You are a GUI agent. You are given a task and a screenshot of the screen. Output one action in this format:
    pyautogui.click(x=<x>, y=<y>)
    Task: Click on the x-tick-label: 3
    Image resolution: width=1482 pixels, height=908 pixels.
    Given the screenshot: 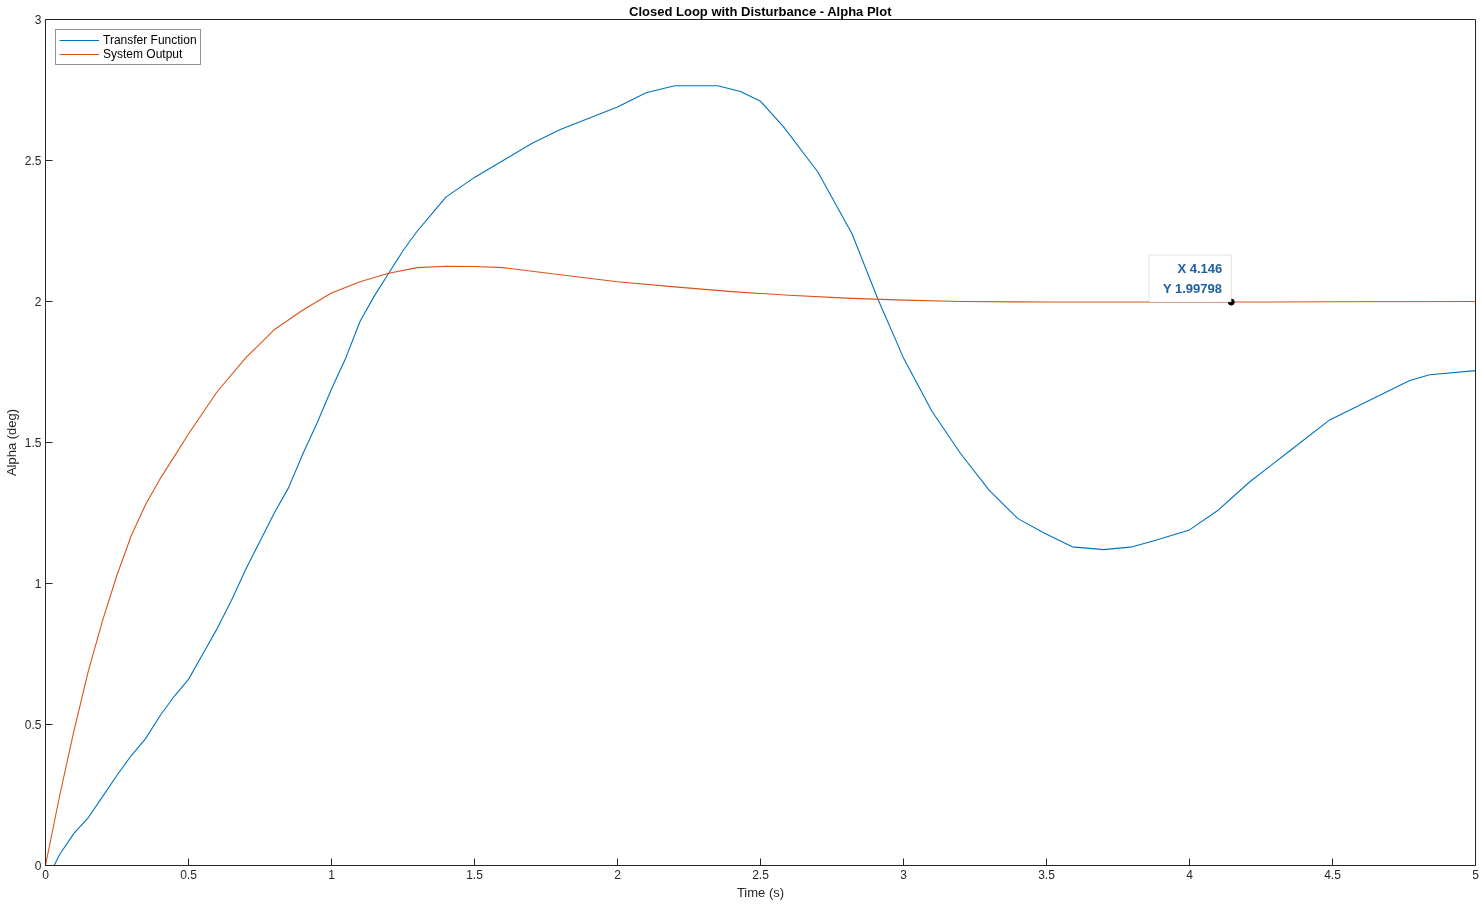 What is the action you would take?
    pyautogui.click(x=904, y=874)
    